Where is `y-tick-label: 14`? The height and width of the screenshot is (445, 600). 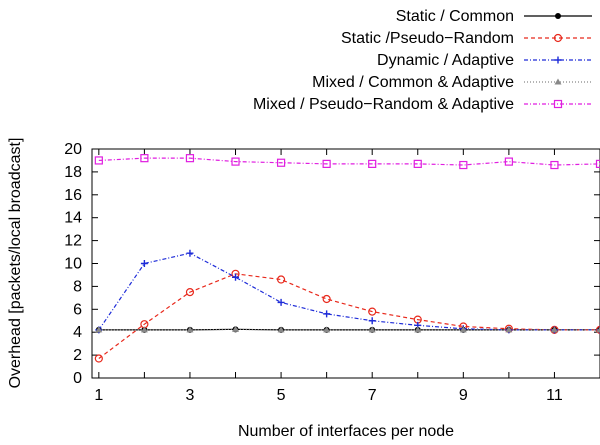
y-tick-label: 14 is located at coordinates (73, 218).